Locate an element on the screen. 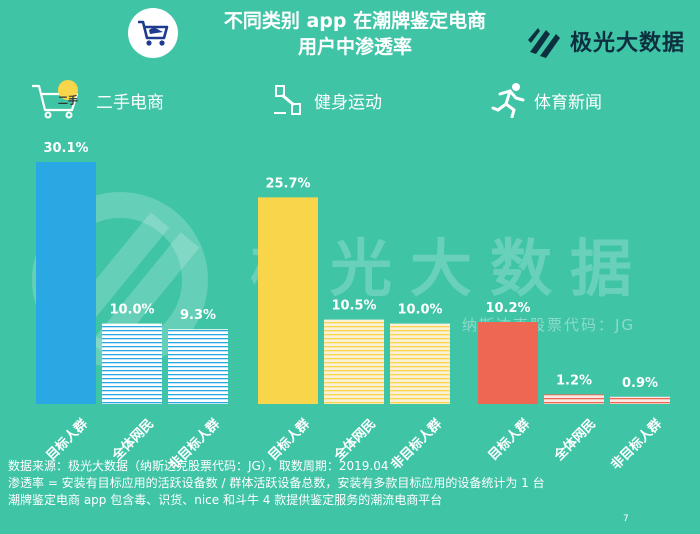 This screenshot has height=534, width=700. data-label: 0.9% is located at coordinates (640, 383).